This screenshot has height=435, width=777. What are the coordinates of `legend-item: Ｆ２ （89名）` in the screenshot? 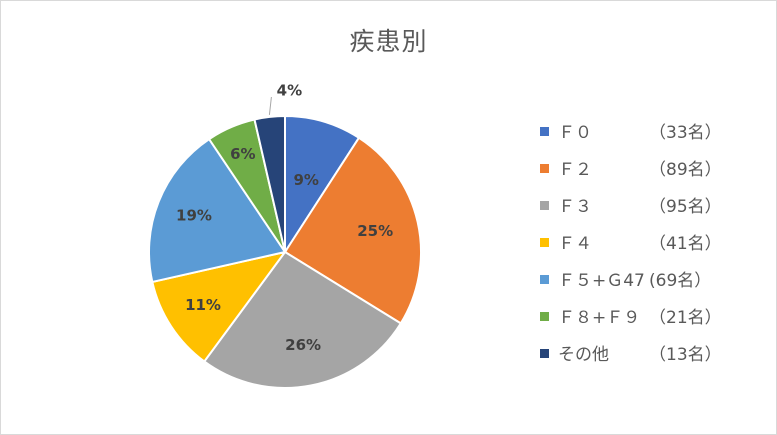 It's located at (655, 173).